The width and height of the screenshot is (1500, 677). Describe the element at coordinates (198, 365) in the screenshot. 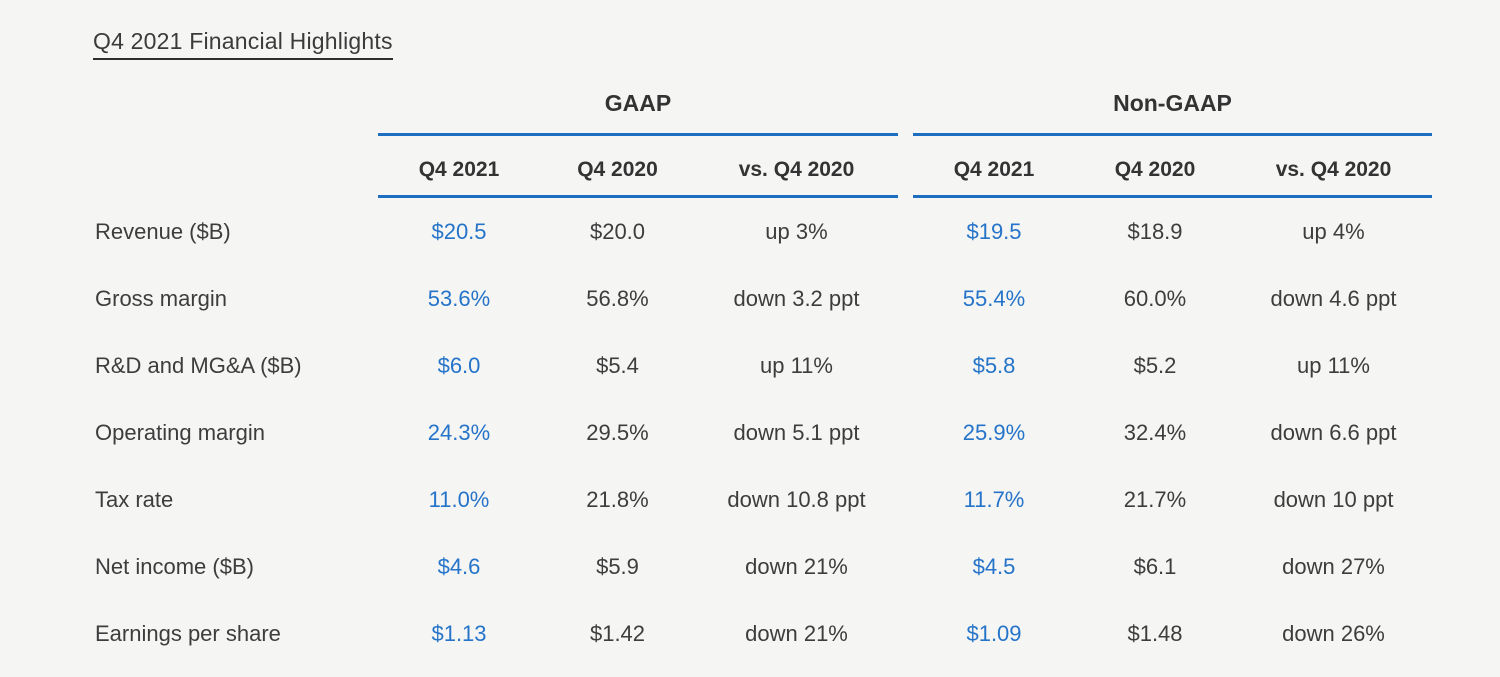

I see `row-label-rd-mga: R&D and MG&A ($B)` at that location.